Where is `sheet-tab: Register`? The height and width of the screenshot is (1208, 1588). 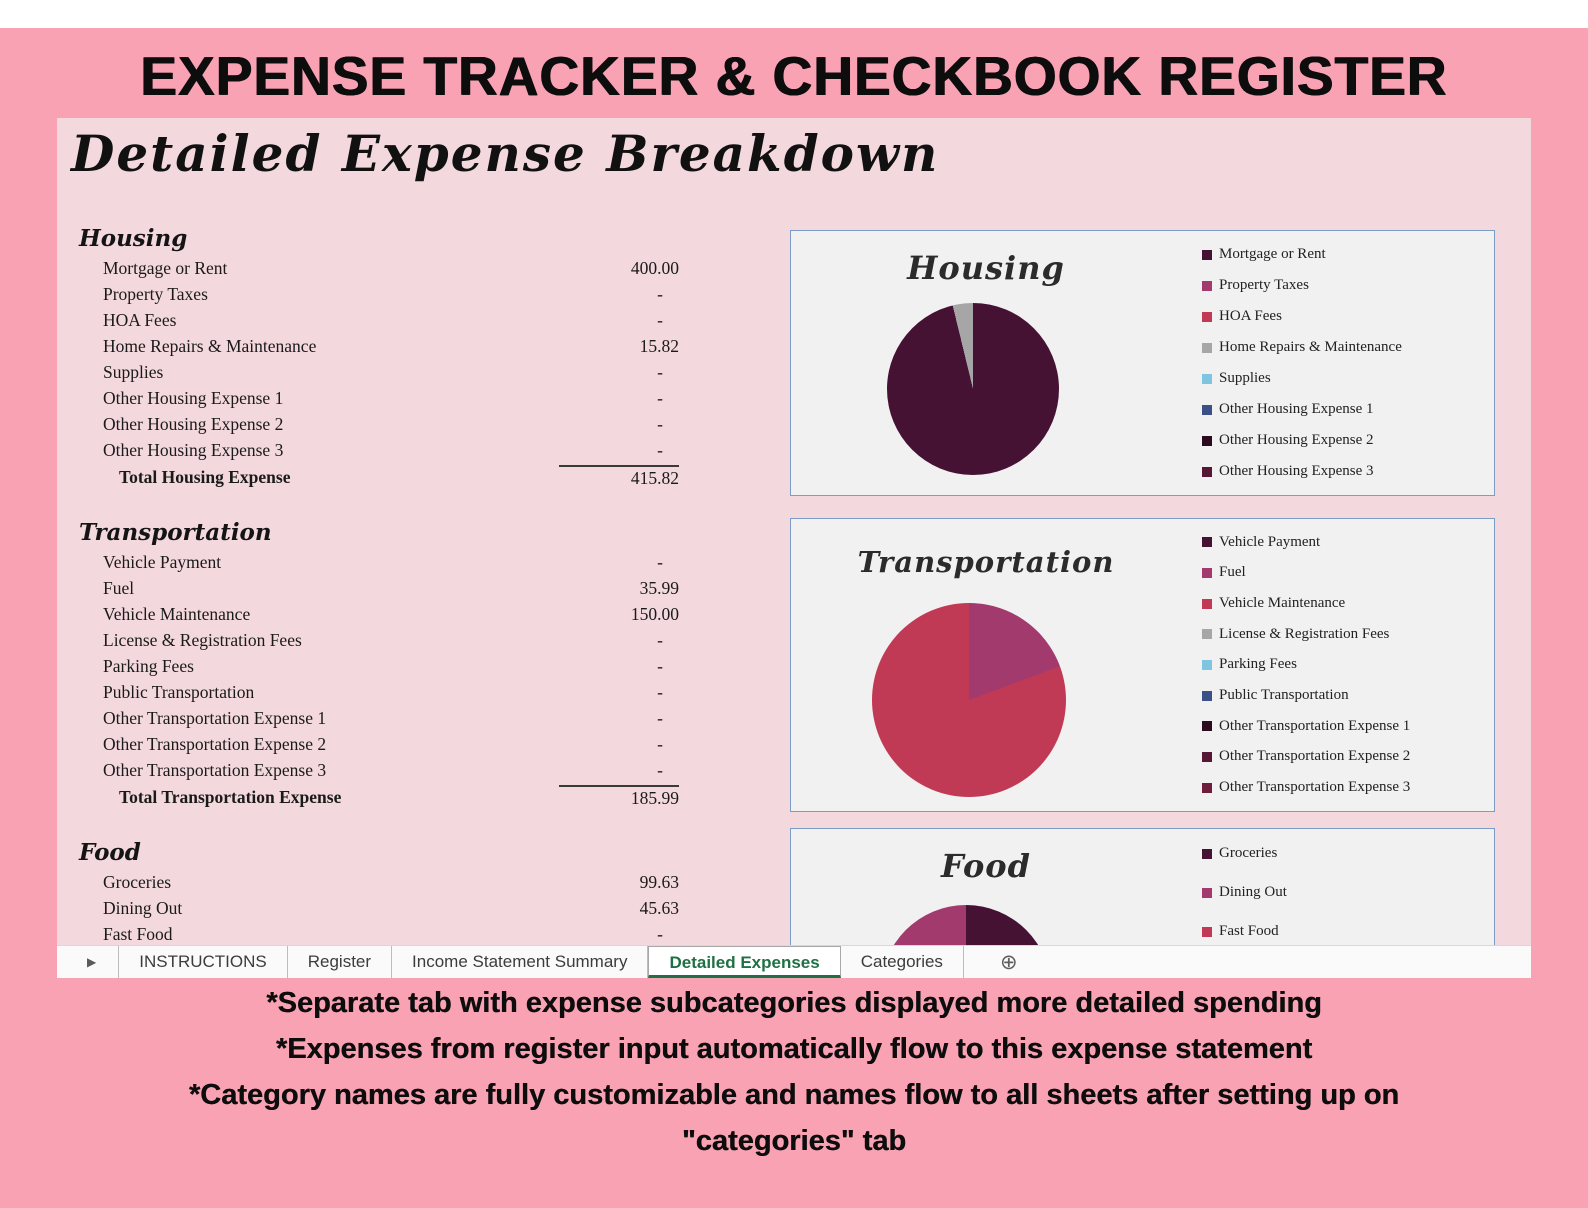
sheet-tab: Register is located at coordinates (340, 962).